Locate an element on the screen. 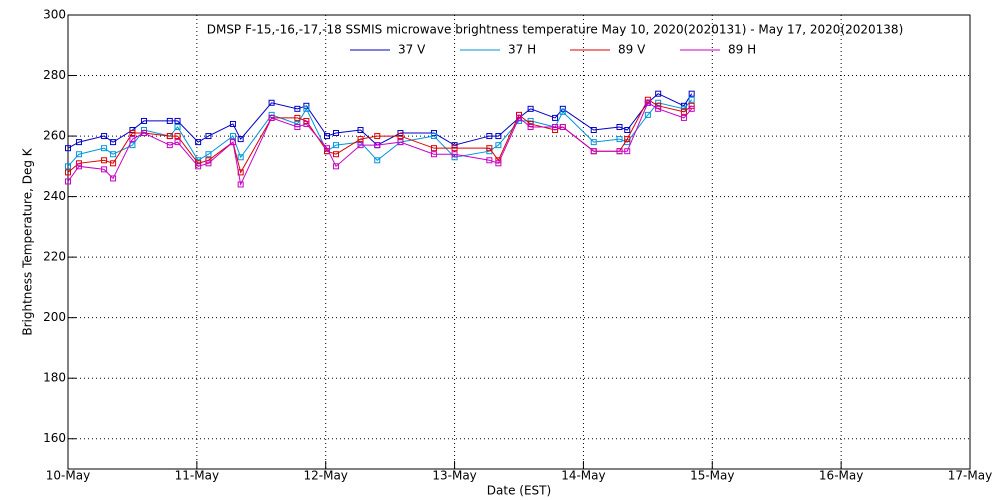 The image size is (1000, 500). y-tick-label: 260 is located at coordinates (54, 136).